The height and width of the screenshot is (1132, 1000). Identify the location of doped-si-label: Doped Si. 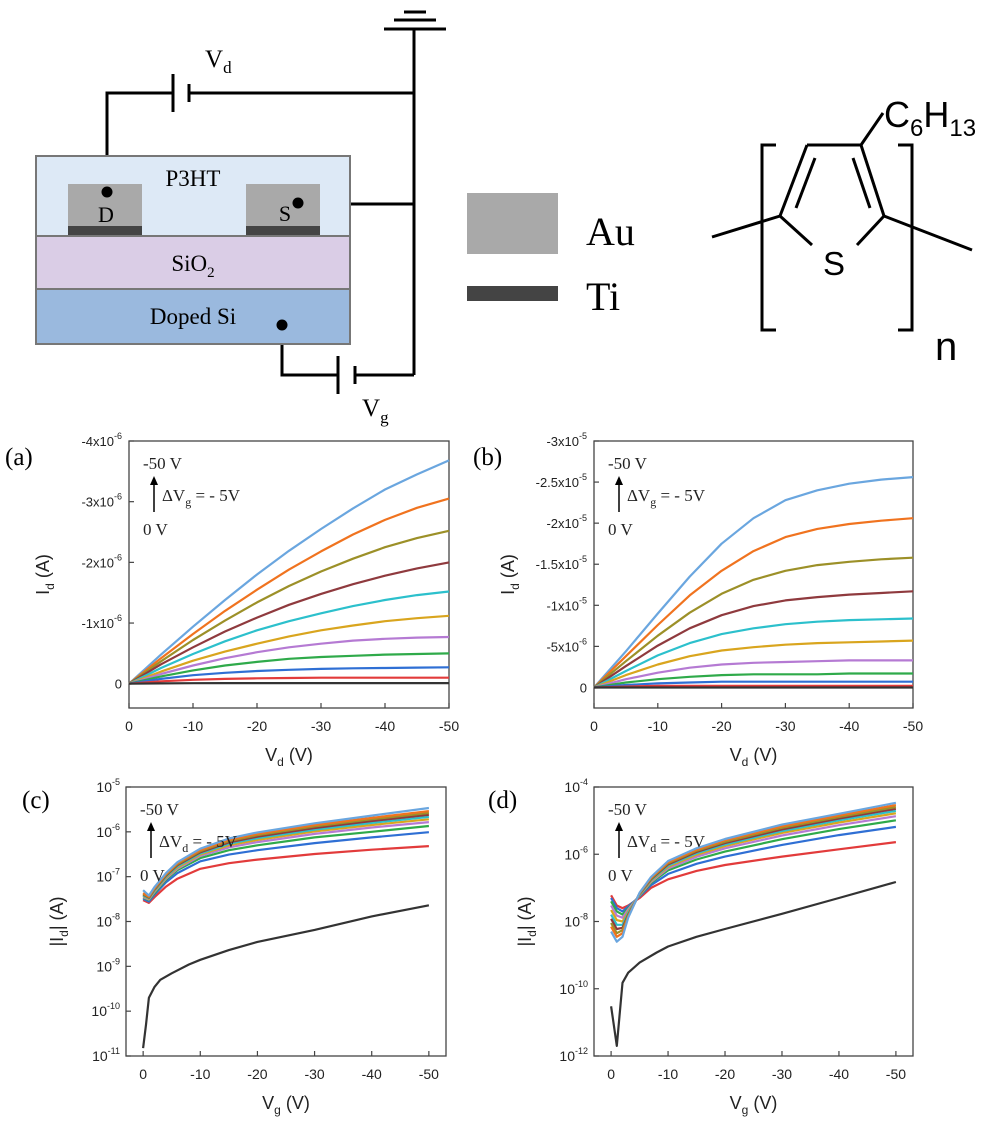
(193, 316).